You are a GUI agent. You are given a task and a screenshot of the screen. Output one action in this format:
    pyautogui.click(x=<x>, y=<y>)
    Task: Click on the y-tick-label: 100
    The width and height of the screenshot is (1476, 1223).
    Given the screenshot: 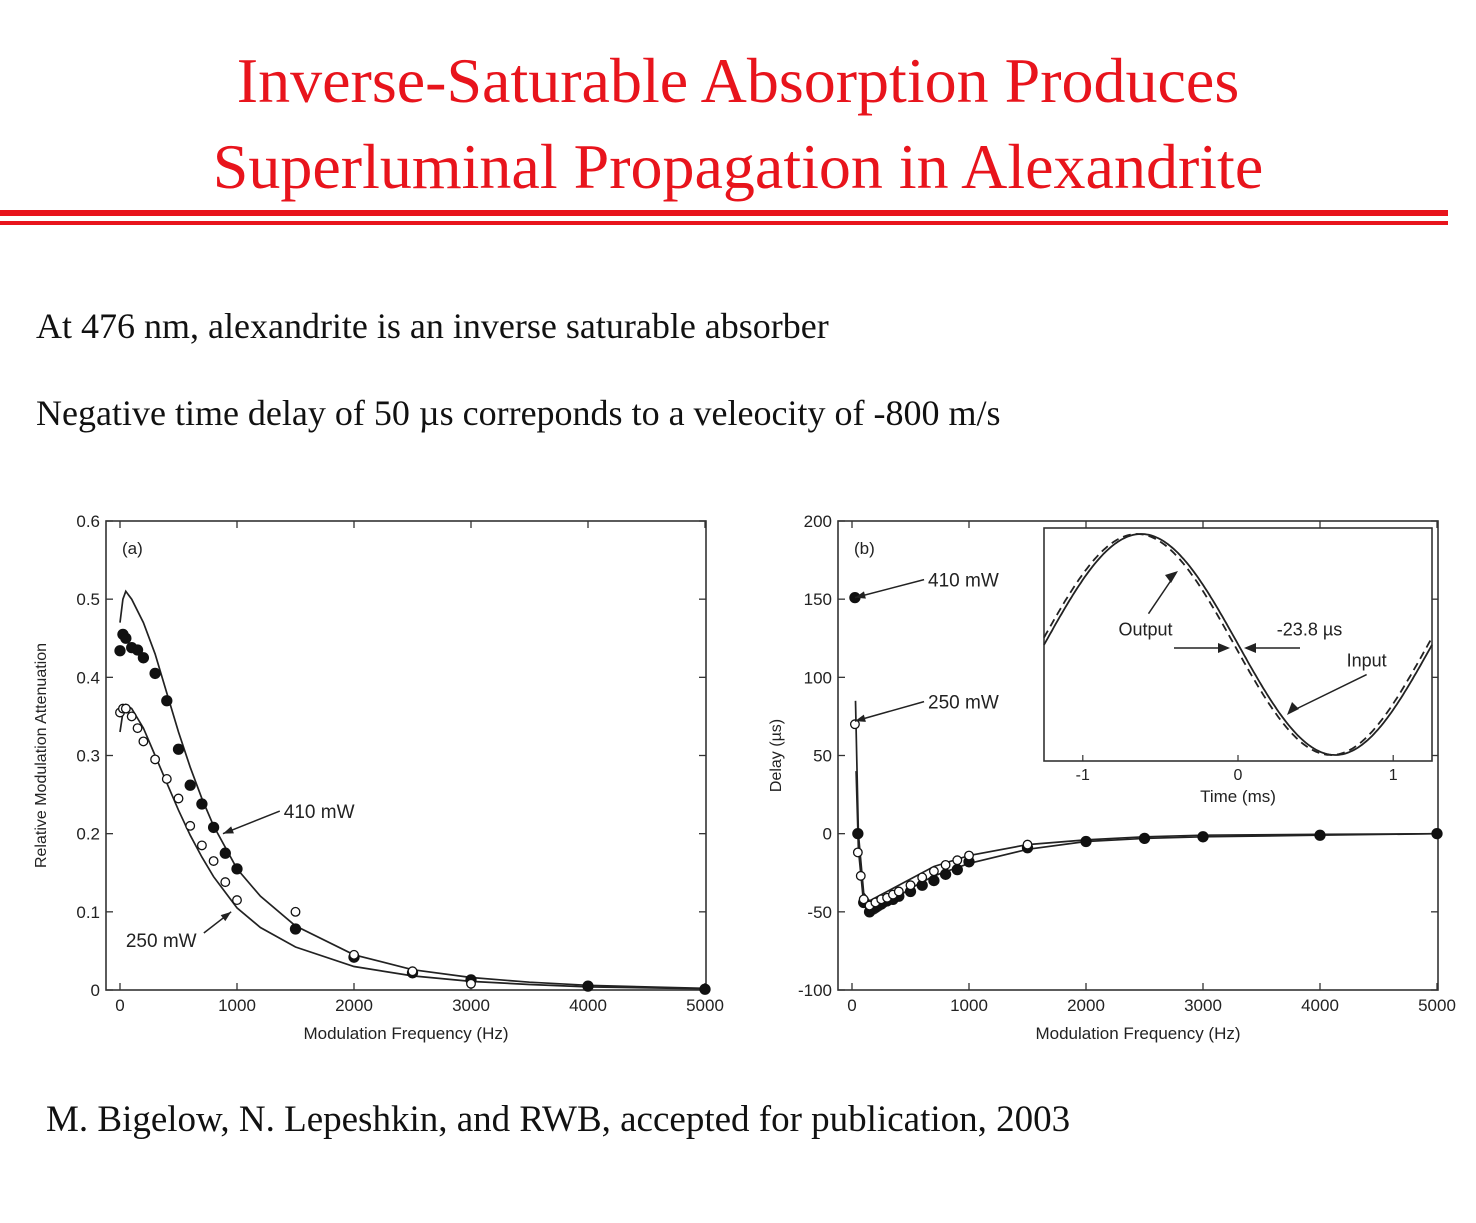 What is the action you would take?
    pyautogui.click(x=818, y=677)
    